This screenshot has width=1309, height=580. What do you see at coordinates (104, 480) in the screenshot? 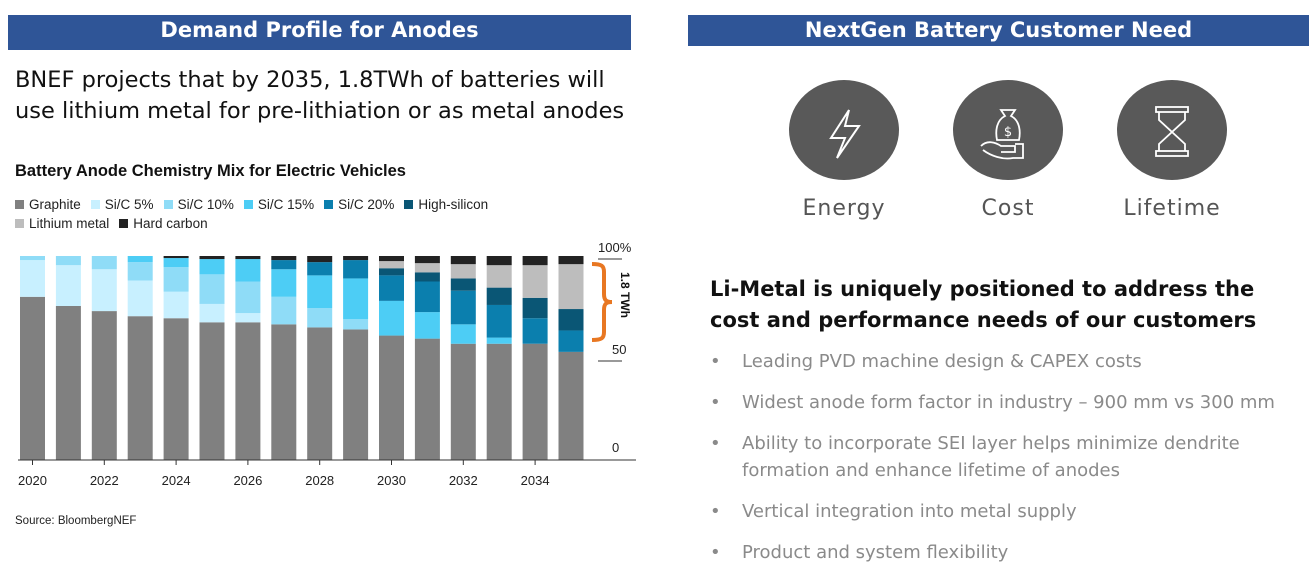
I see `x-tick-label: 2022` at bounding box center [104, 480].